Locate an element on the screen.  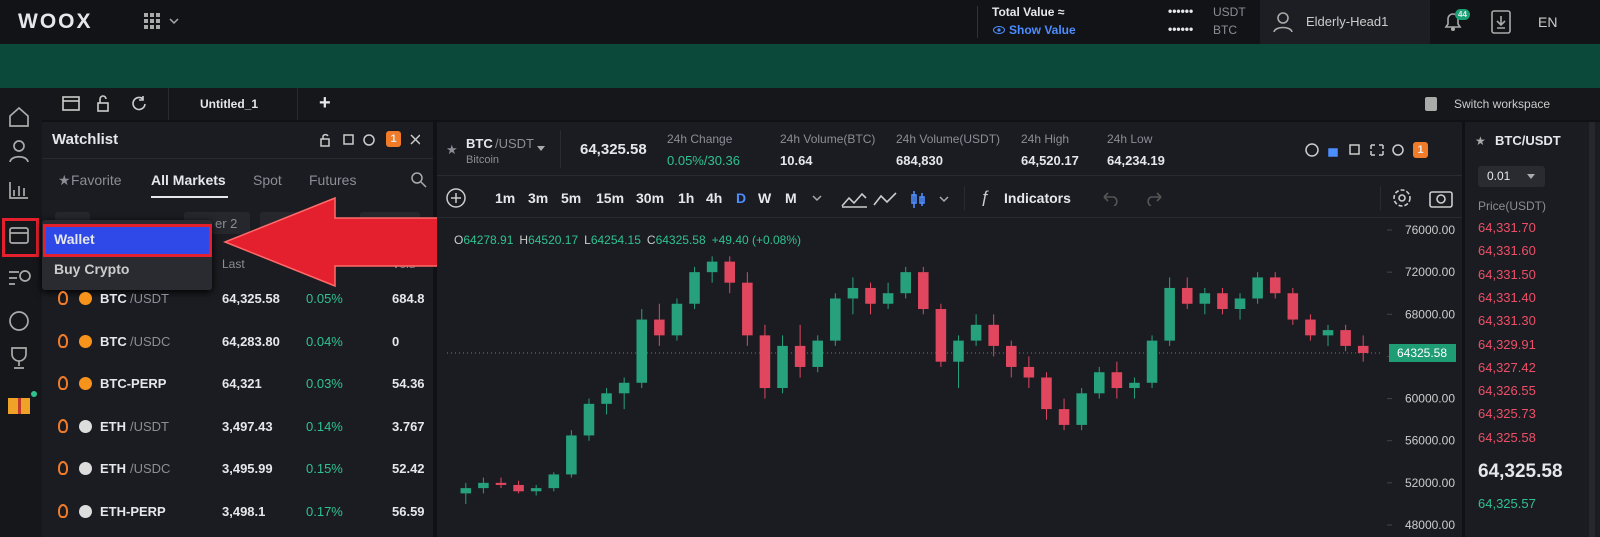
menu-item-highlight is located at coordinates (127, 240).